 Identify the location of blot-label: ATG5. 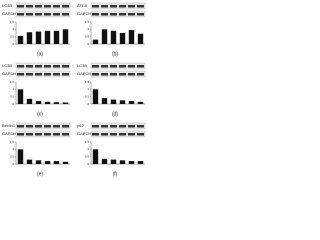
(82, 5).